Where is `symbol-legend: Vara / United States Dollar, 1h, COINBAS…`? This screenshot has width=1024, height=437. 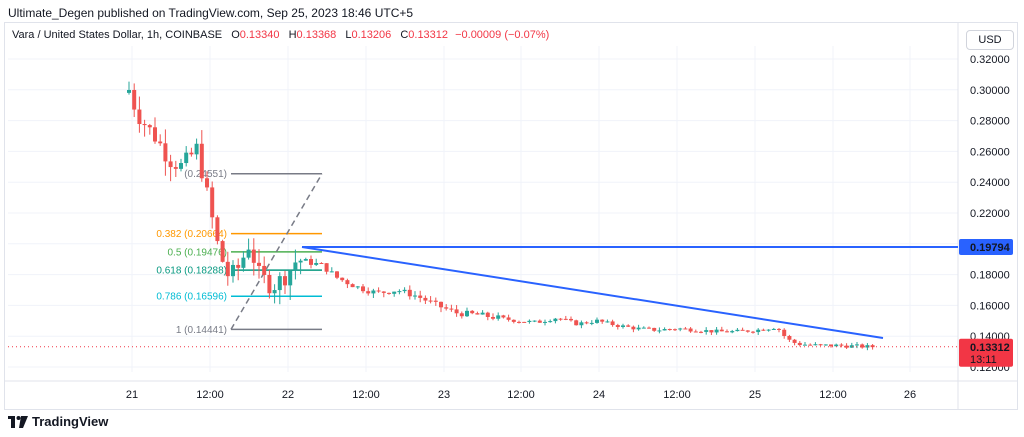 symbol-legend: Vara / United States Dollar, 1h, COINBAS… is located at coordinates (280, 35).